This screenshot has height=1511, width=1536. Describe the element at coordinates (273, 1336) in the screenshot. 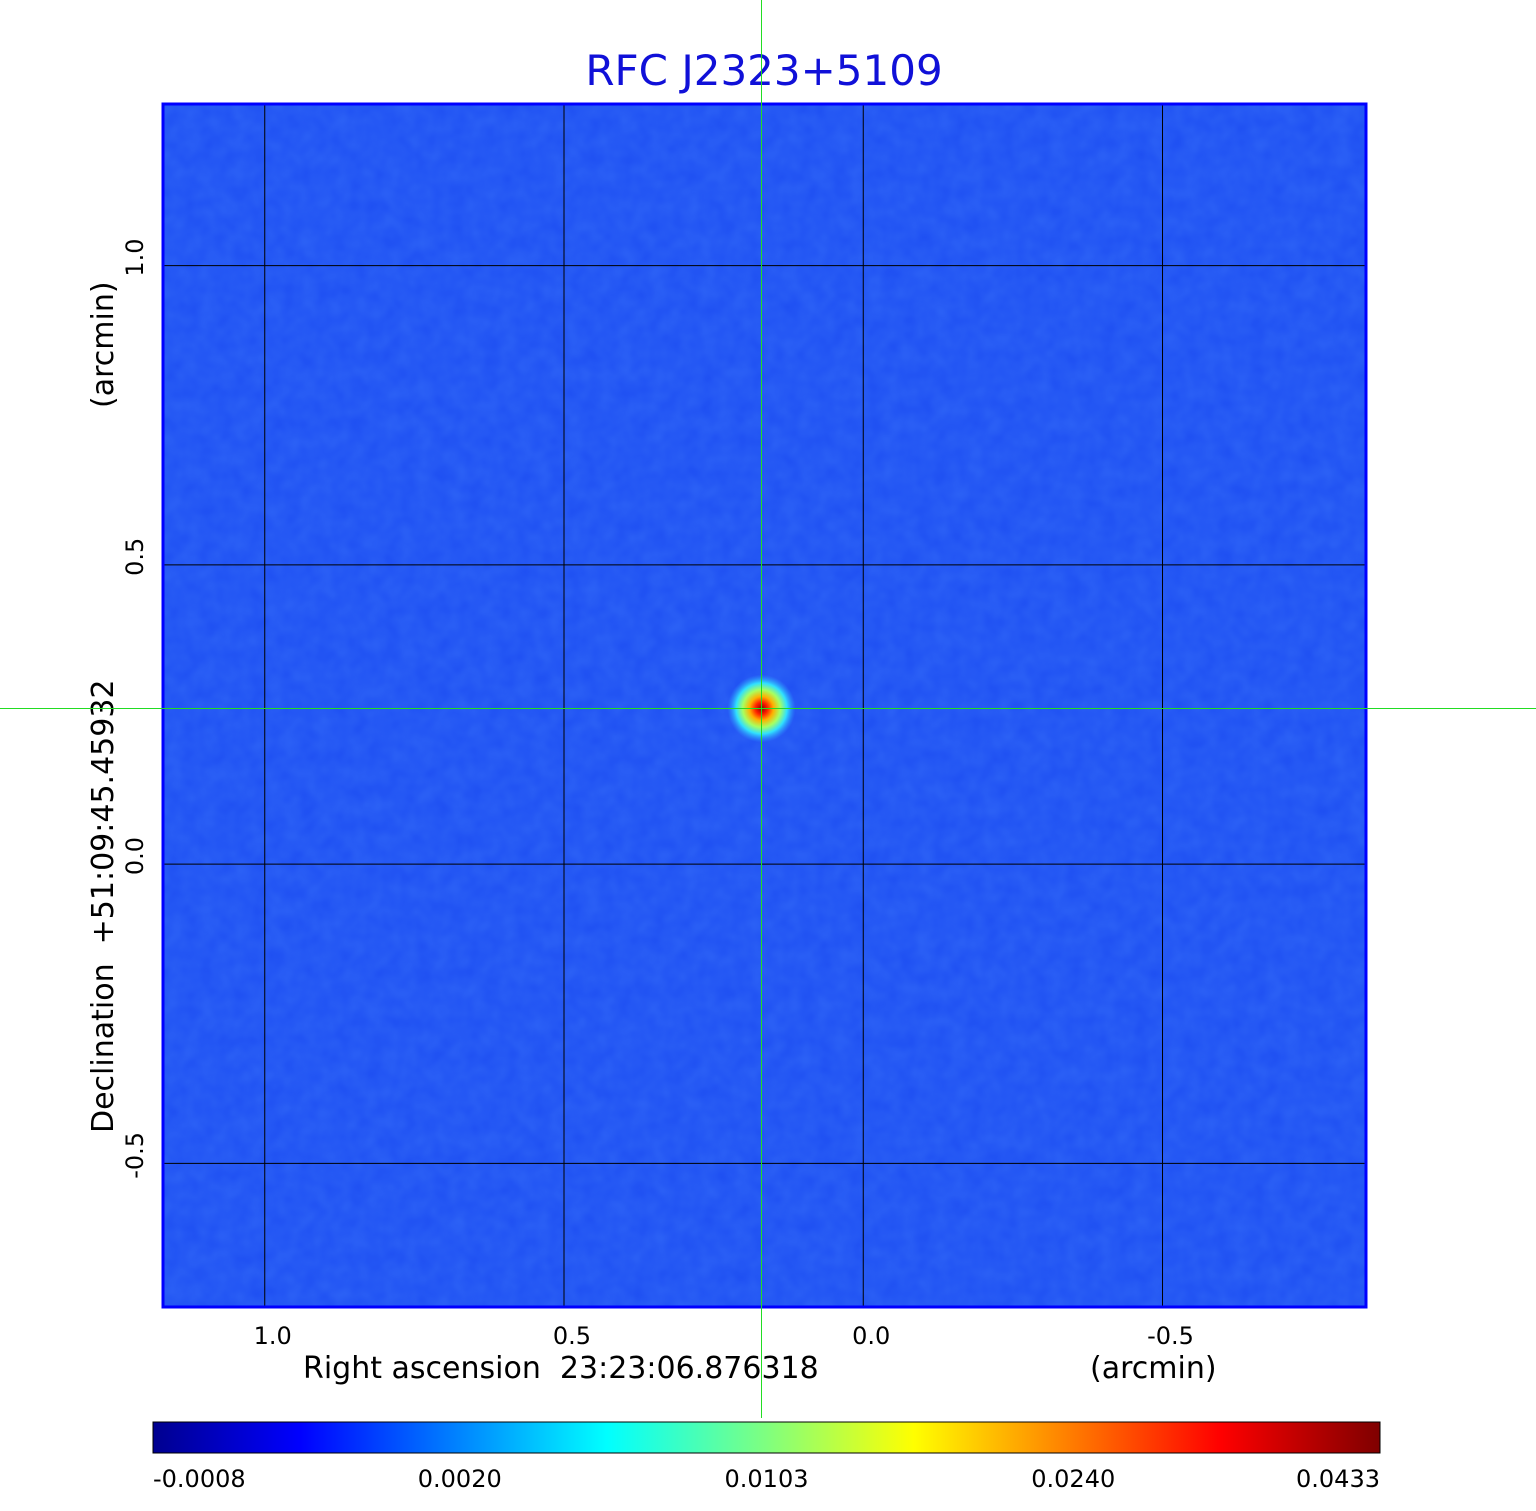

I see `x-tick-label: 1.0` at that location.